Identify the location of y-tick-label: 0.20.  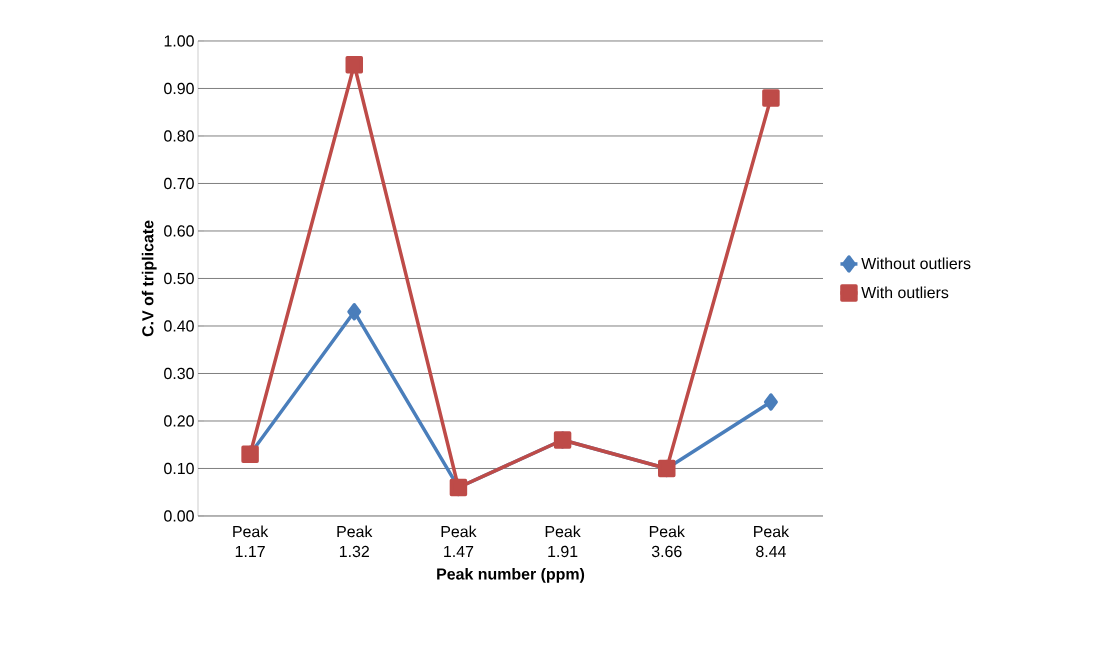
(179, 421).